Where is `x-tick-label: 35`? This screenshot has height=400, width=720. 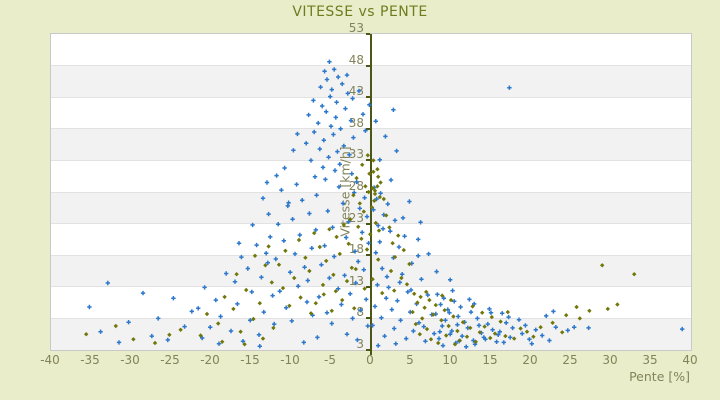
x-tick-label: 35 is located at coordinates (650, 360).